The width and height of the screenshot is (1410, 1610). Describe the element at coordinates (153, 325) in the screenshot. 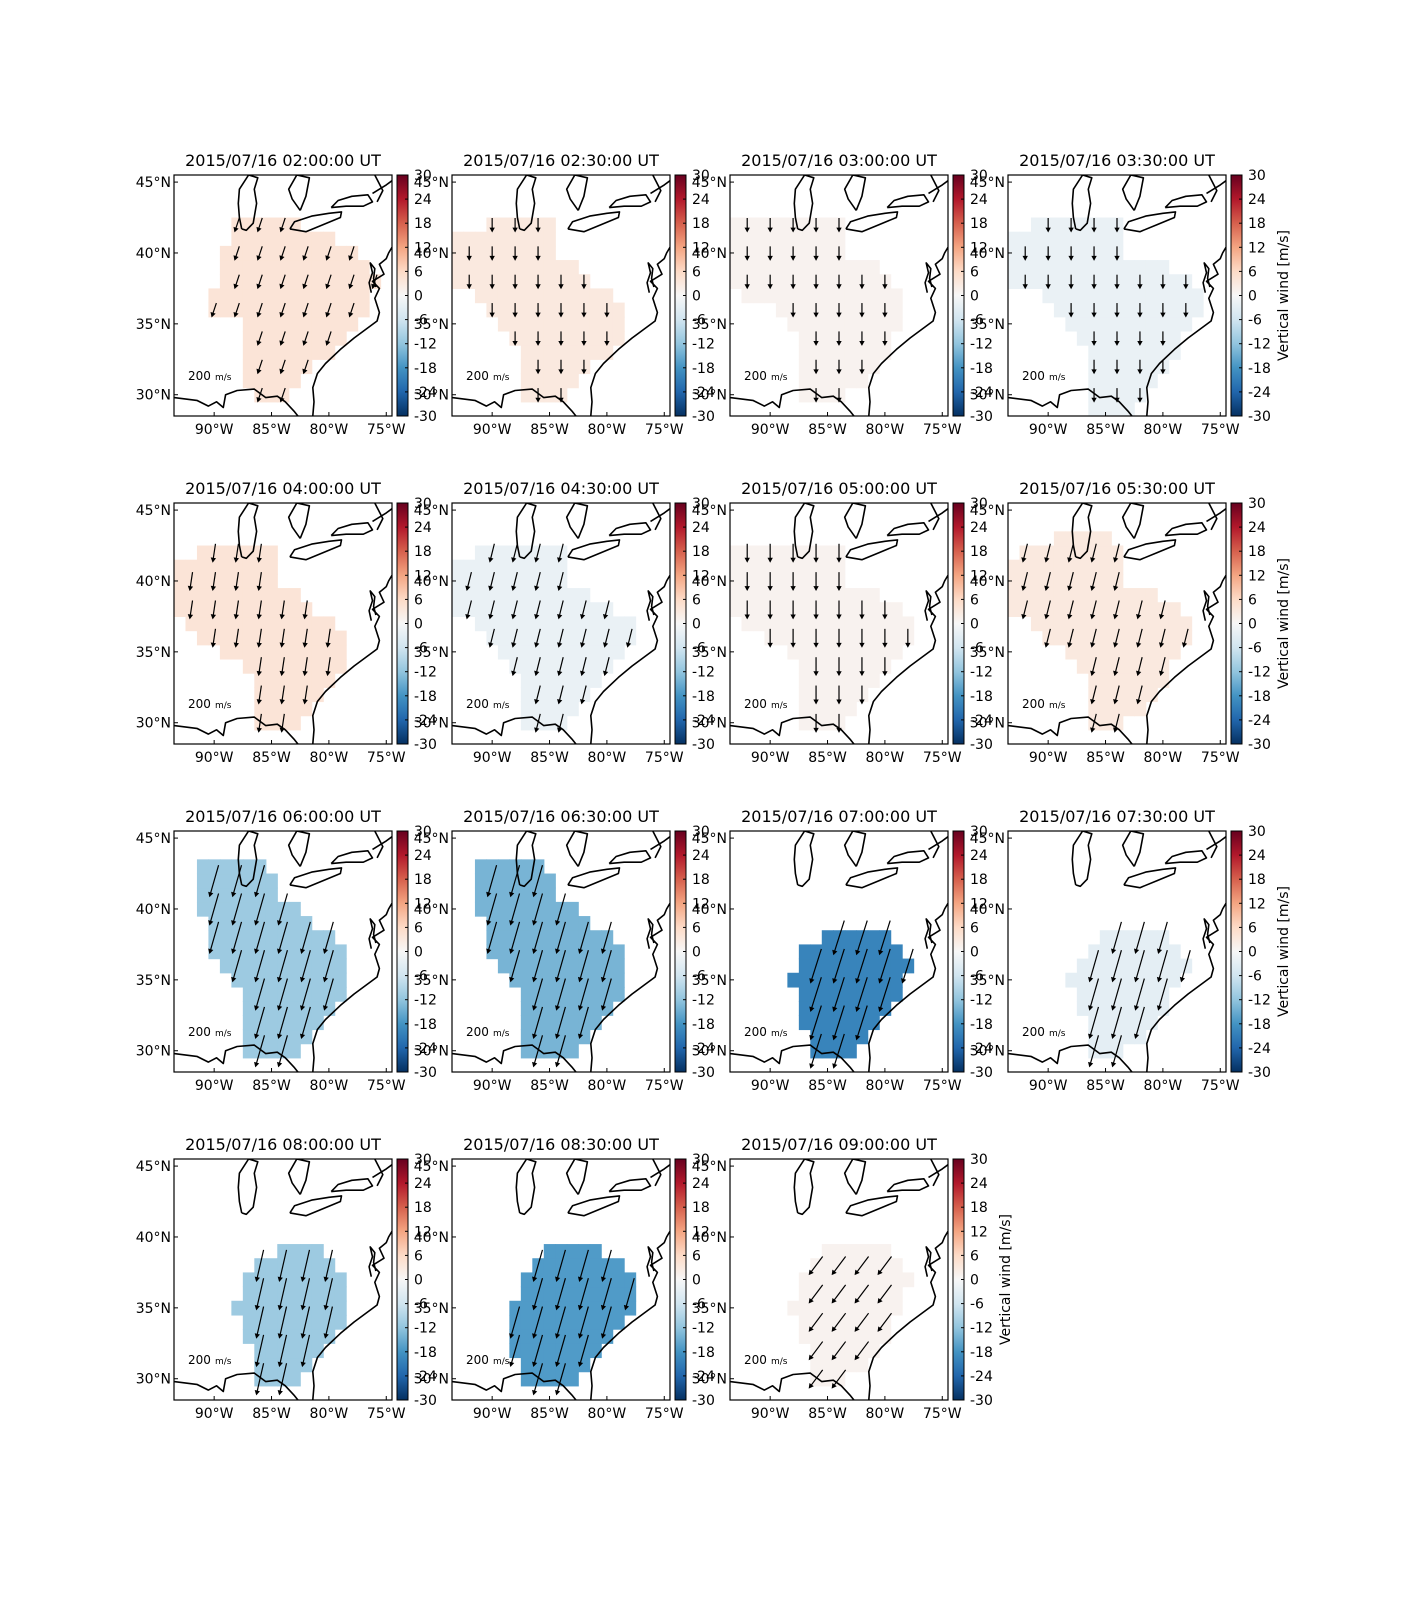

I see `lat-tick-label: 35°N` at that location.